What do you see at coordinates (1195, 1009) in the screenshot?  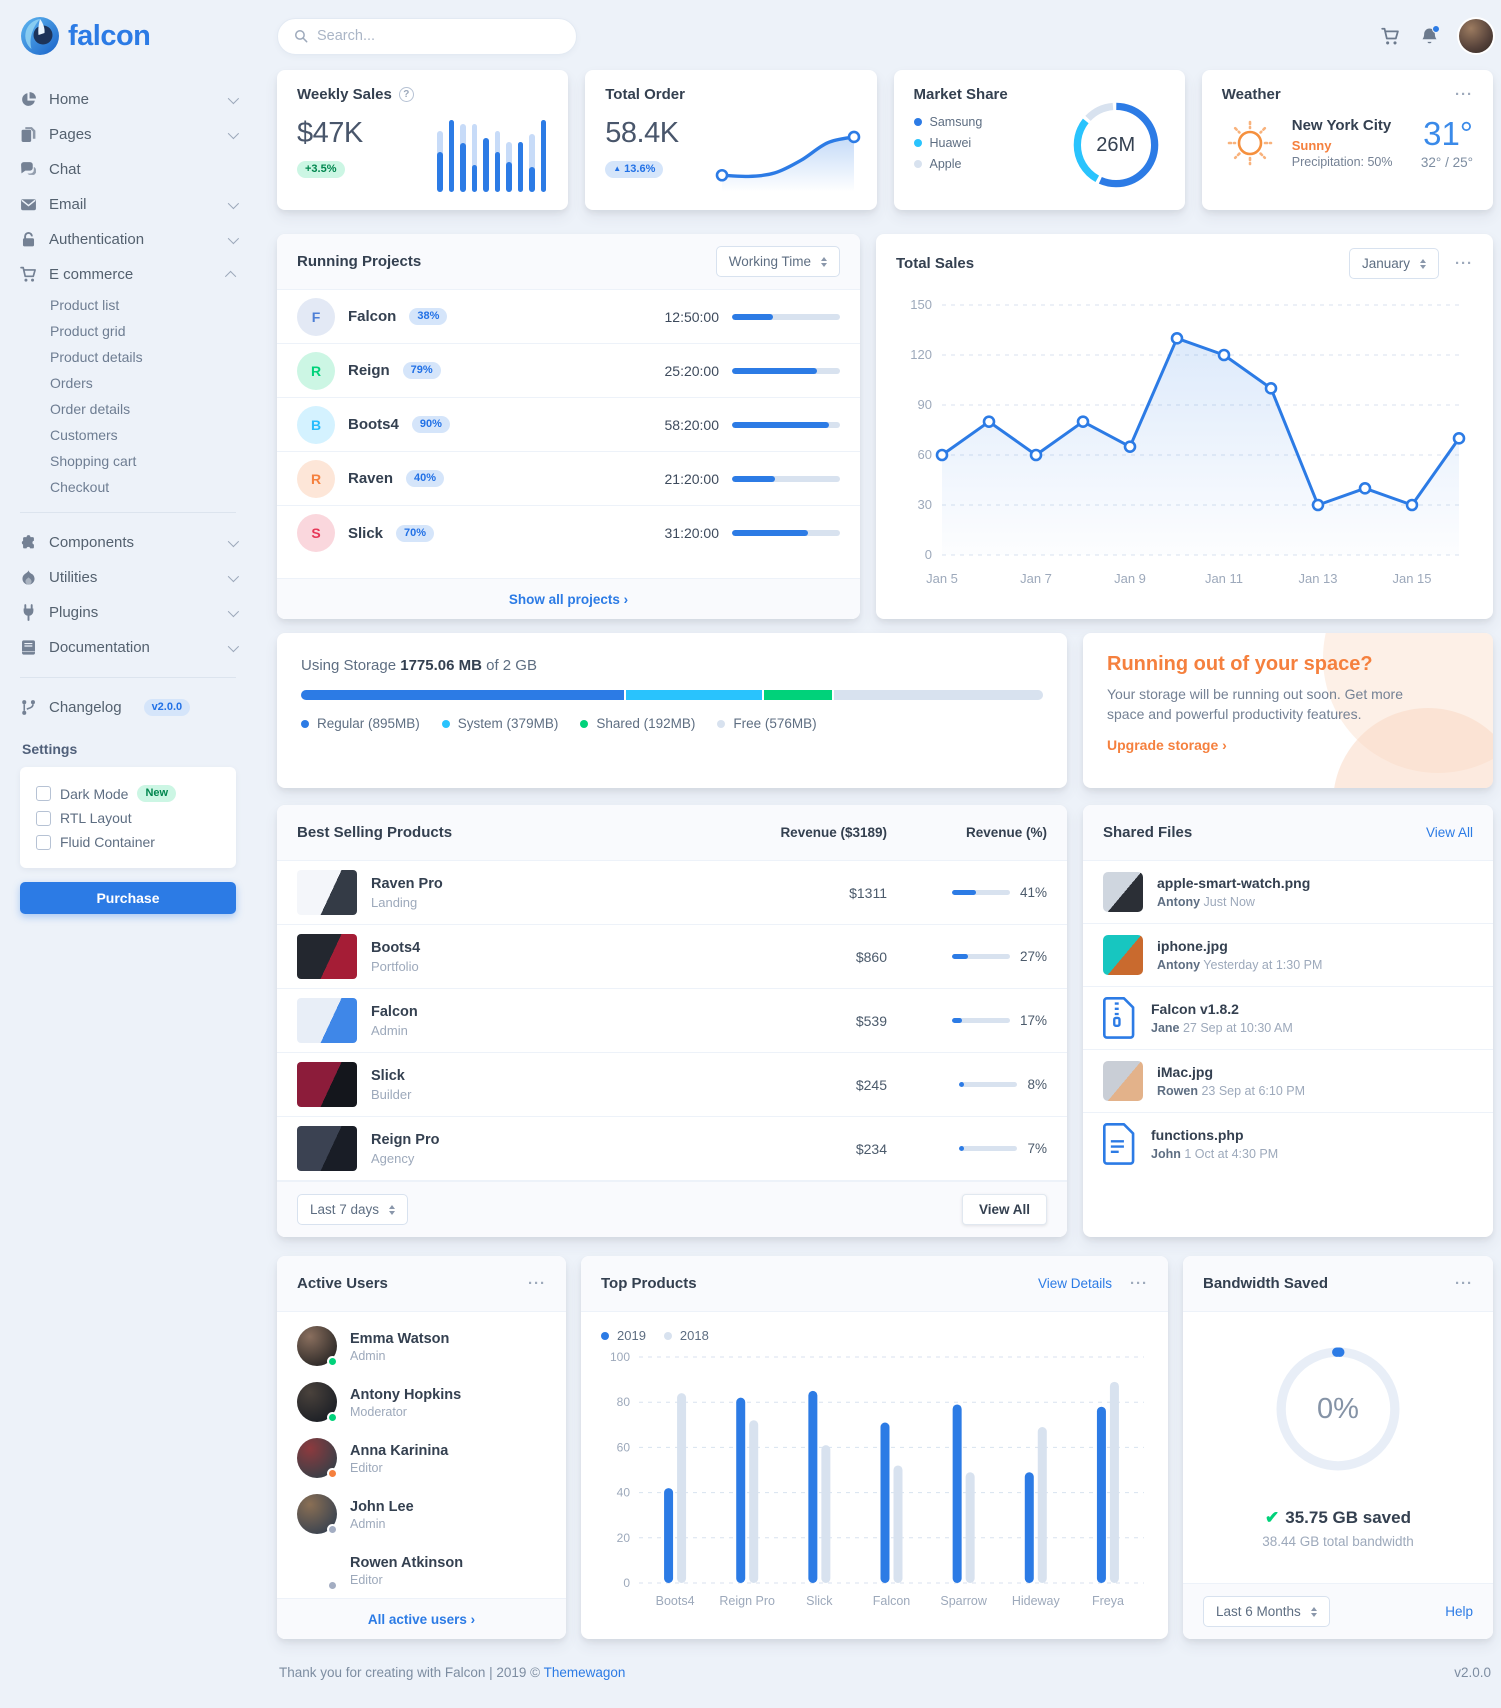 I see `file-name-link: Falcon v1.8.2` at bounding box center [1195, 1009].